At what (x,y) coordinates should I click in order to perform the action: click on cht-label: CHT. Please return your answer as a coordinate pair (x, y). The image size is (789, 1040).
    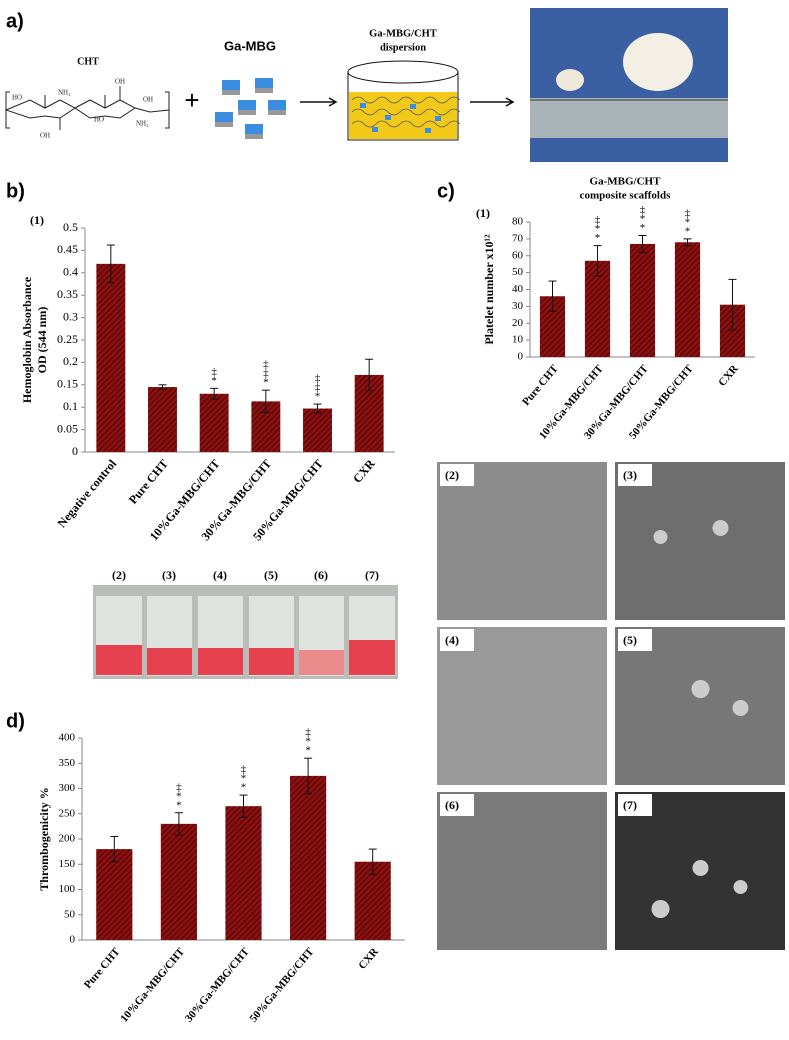
    Looking at the image, I should click on (88, 61).